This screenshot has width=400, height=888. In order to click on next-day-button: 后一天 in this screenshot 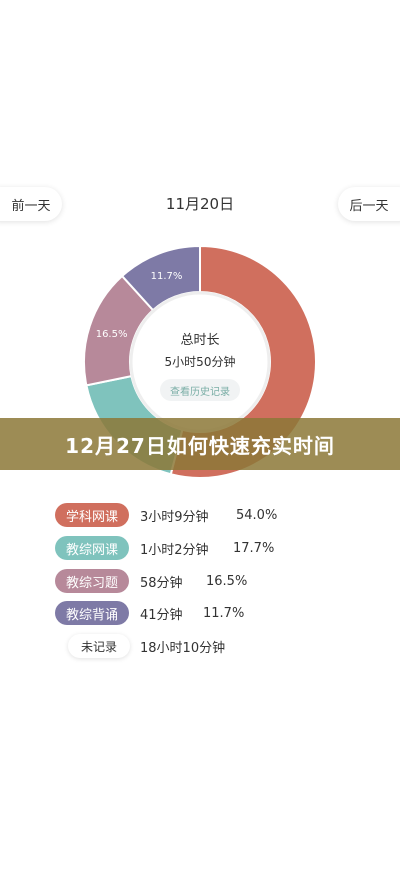, I will do `click(369, 204)`.